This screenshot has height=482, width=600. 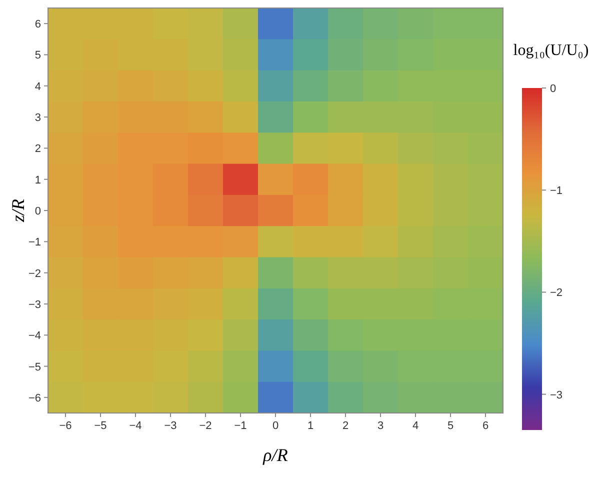 I want to click on y-tick-label: −5, so click(x=34, y=367).